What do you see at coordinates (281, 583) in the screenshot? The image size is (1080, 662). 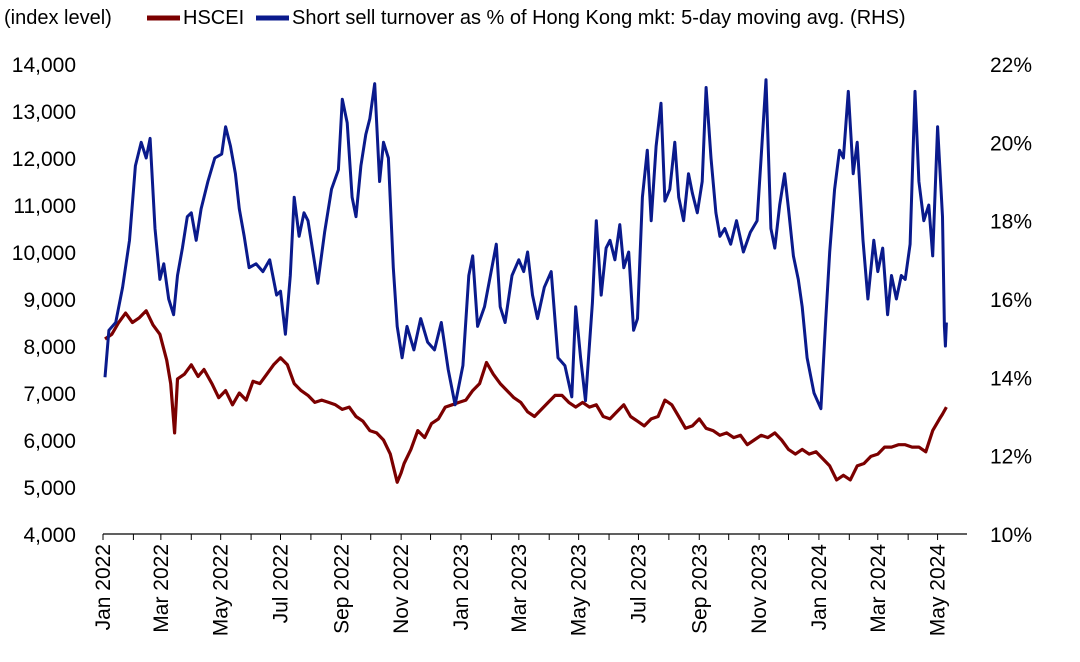 I see `x-tick-label: Jul 2022` at bounding box center [281, 583].